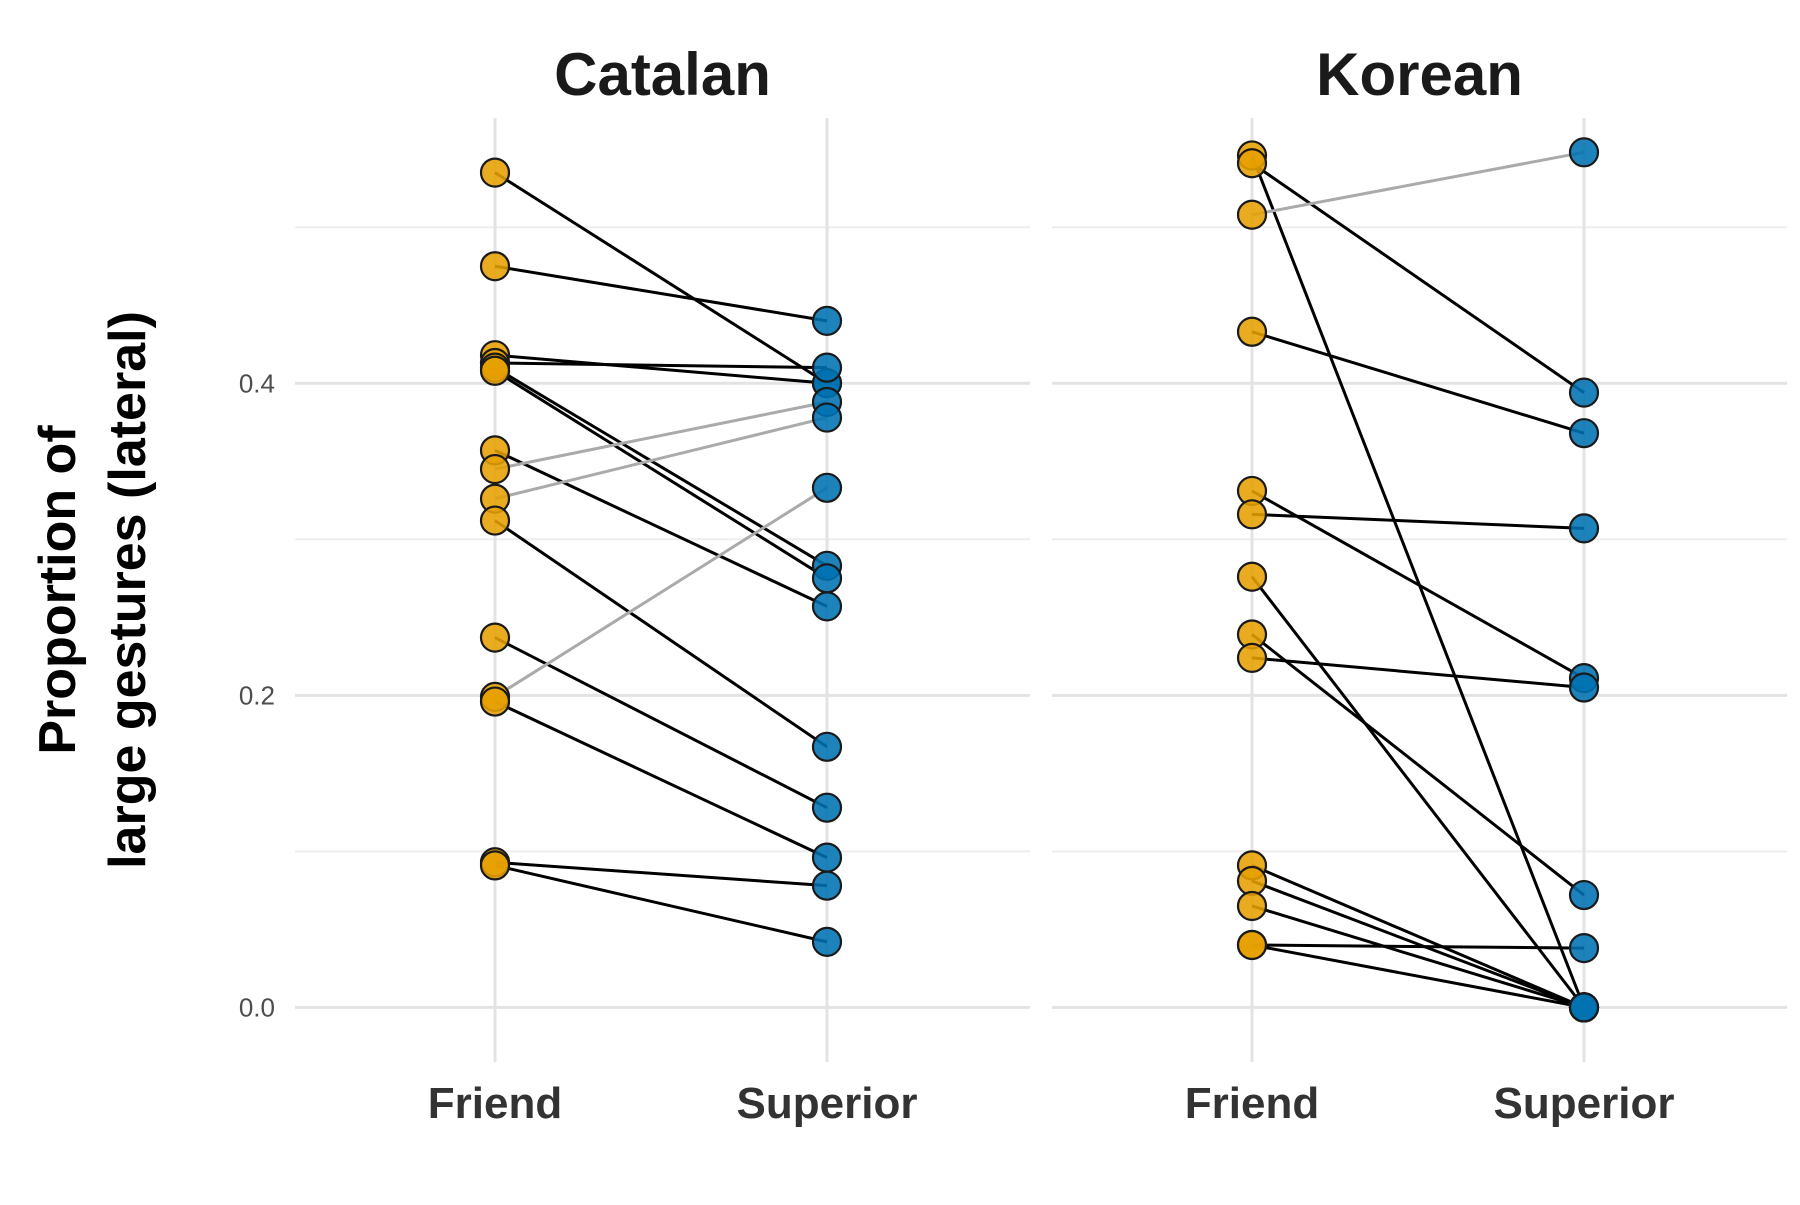 This screenshot has height=1205, width=1800. I want to click on y-axis-title-line-2: large gestures (lateral), so click(128, 590).